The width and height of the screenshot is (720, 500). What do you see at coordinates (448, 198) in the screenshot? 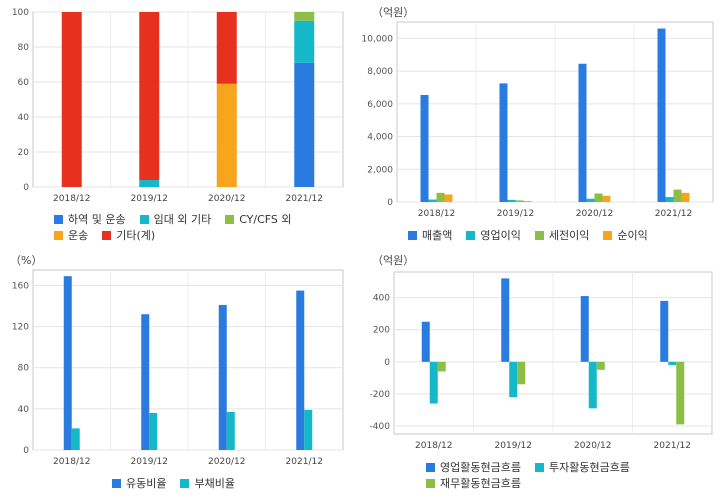
I see `bar-순이익-2018-12` at bounding box center [448, 198].